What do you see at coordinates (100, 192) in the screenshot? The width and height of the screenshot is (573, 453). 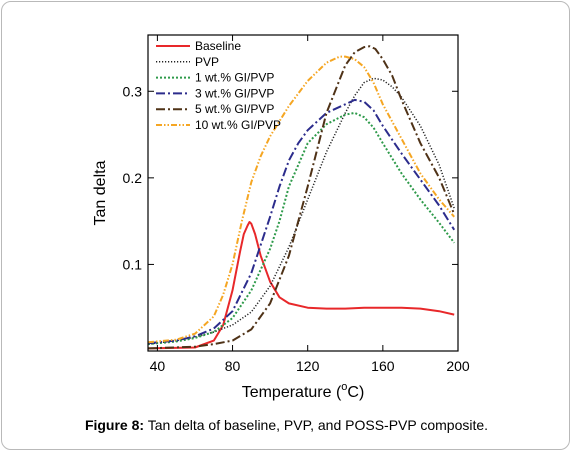 I see `y-axis-title: Tan delta` at bounding box center [100, 192].